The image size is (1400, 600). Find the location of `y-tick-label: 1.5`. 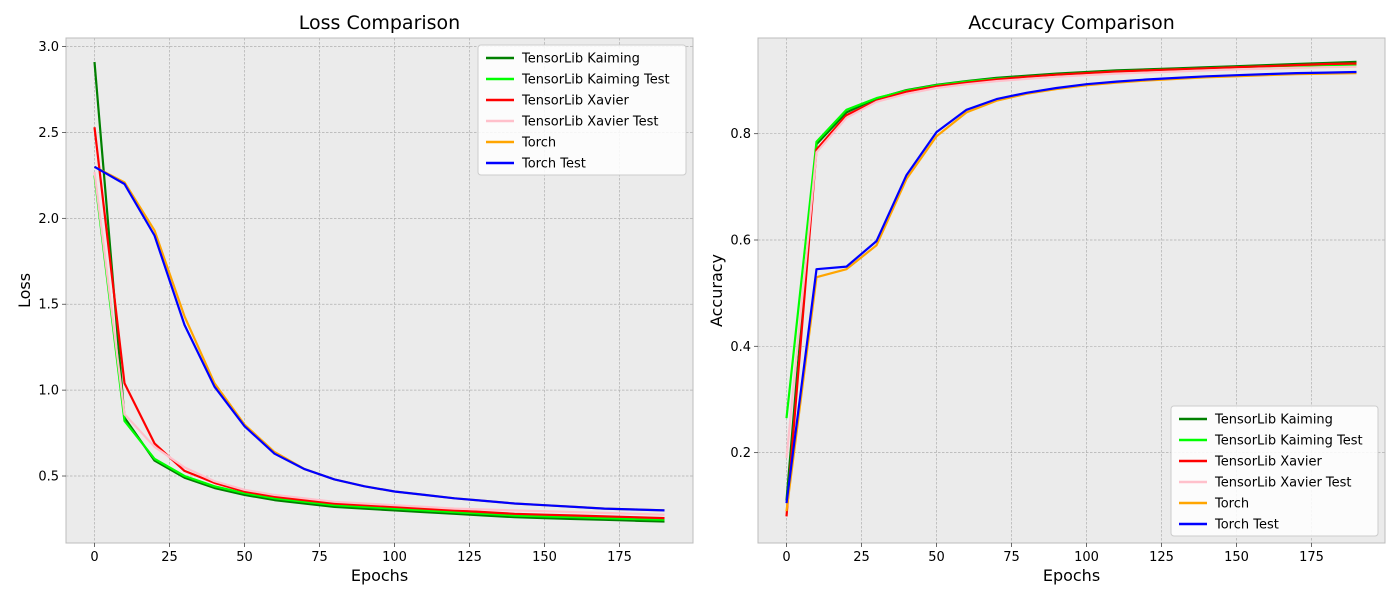

y-tick-label: 1.5 is located at coordinates (48, 305).